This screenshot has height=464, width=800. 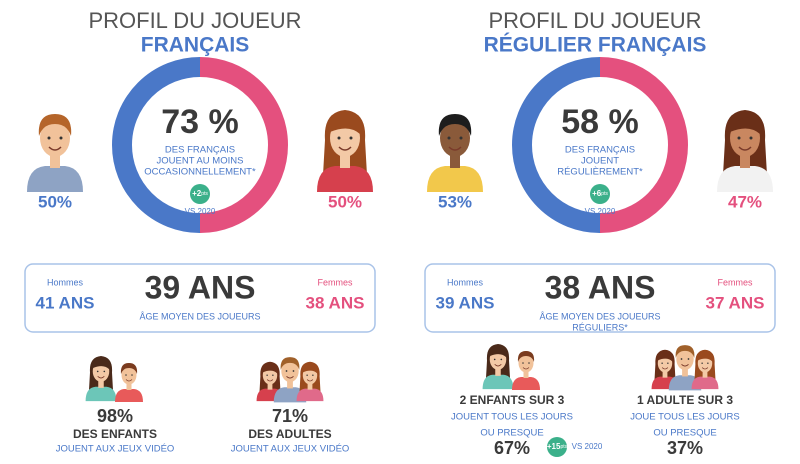 What do you see at coordinates (556, 145) in the screenshot?
I see `donut-men` at bounding box center [556, 145].